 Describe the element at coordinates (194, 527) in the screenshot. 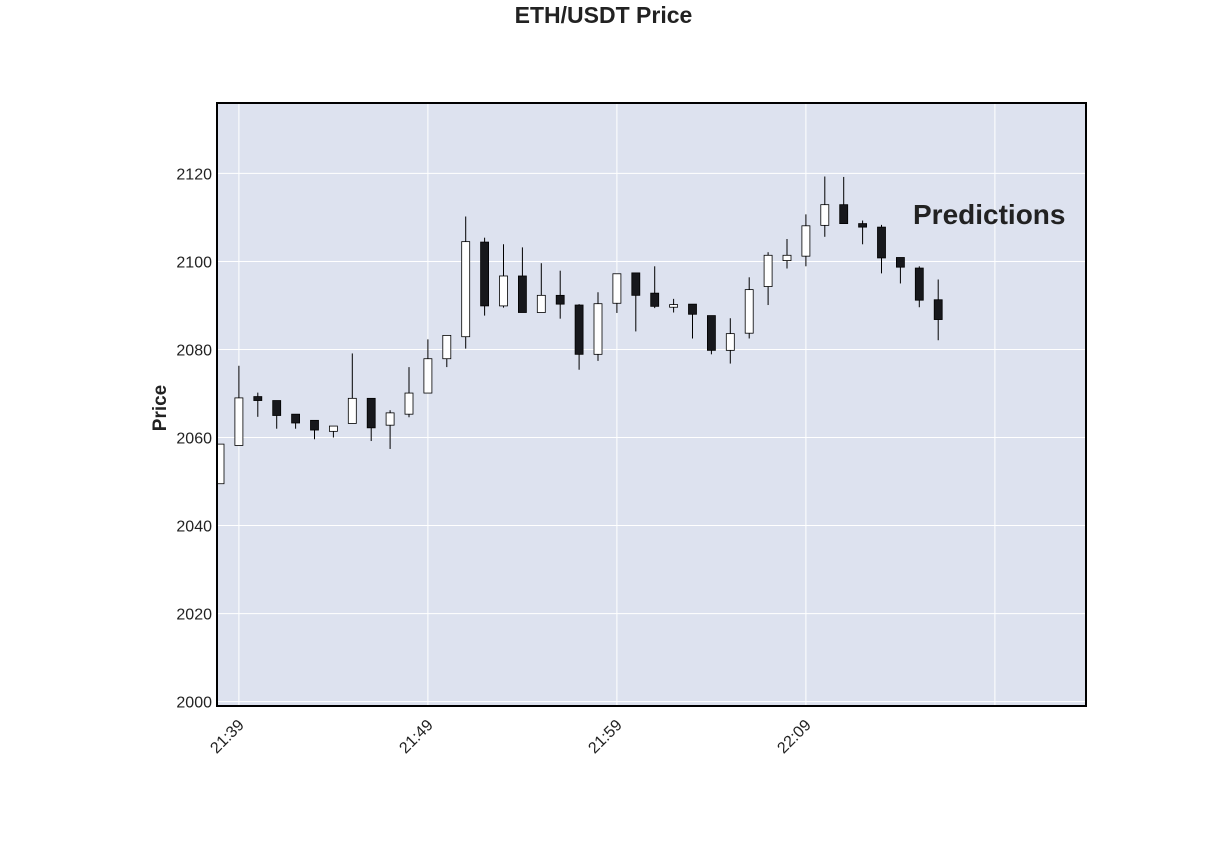

I see `y-tick-label: 2040` at that location.